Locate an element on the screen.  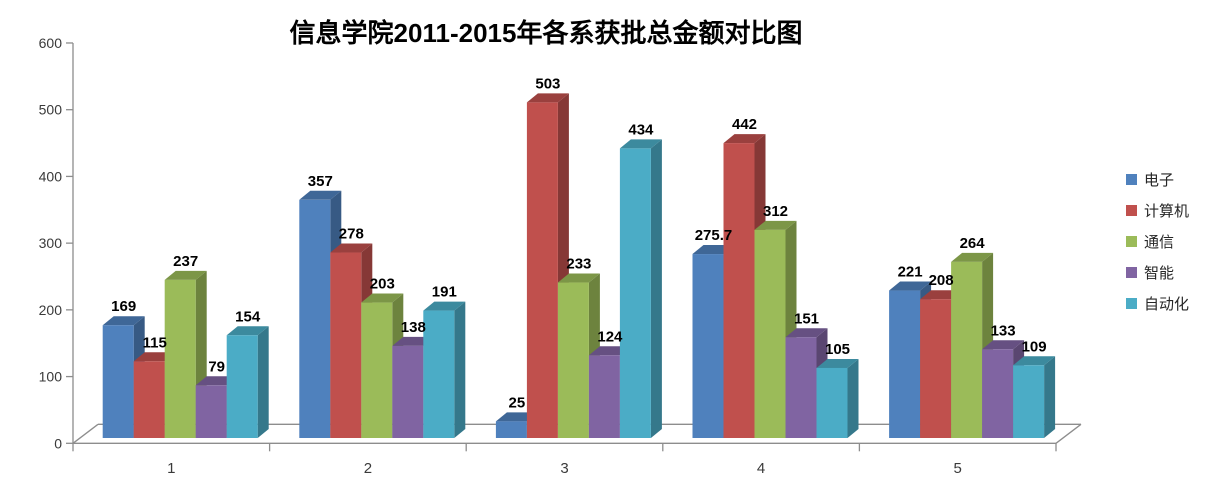
bar-电子-cat5 is located at coordinates (905, 364).